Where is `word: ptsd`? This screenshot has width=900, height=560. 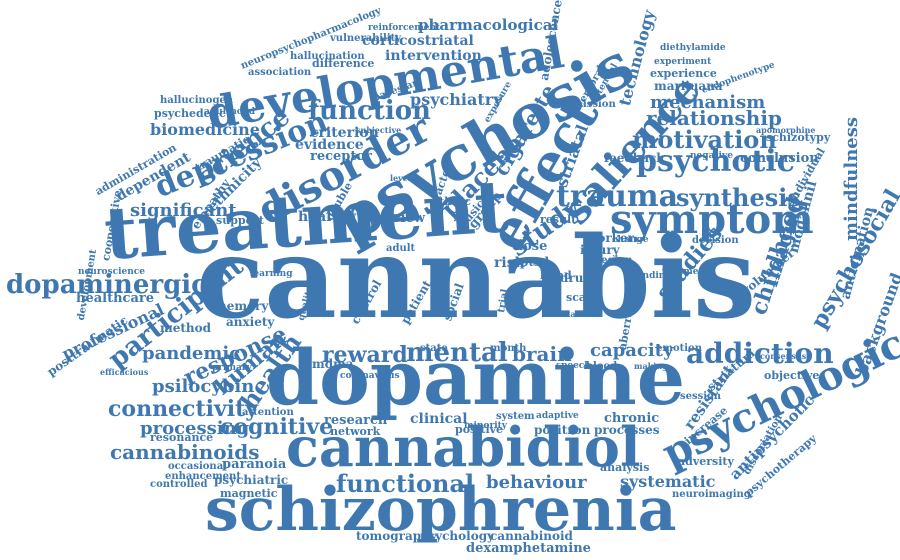
word: ptsd is located at coordinates (535, 262).